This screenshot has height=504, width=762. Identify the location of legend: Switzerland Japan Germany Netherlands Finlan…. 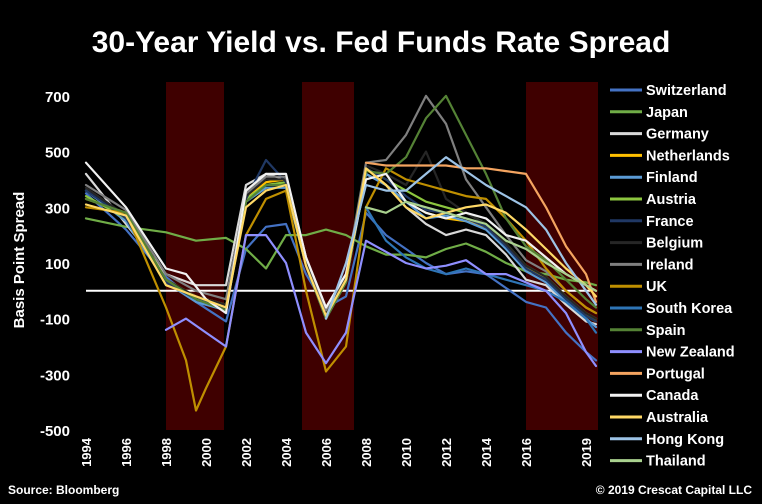
(672, 276).